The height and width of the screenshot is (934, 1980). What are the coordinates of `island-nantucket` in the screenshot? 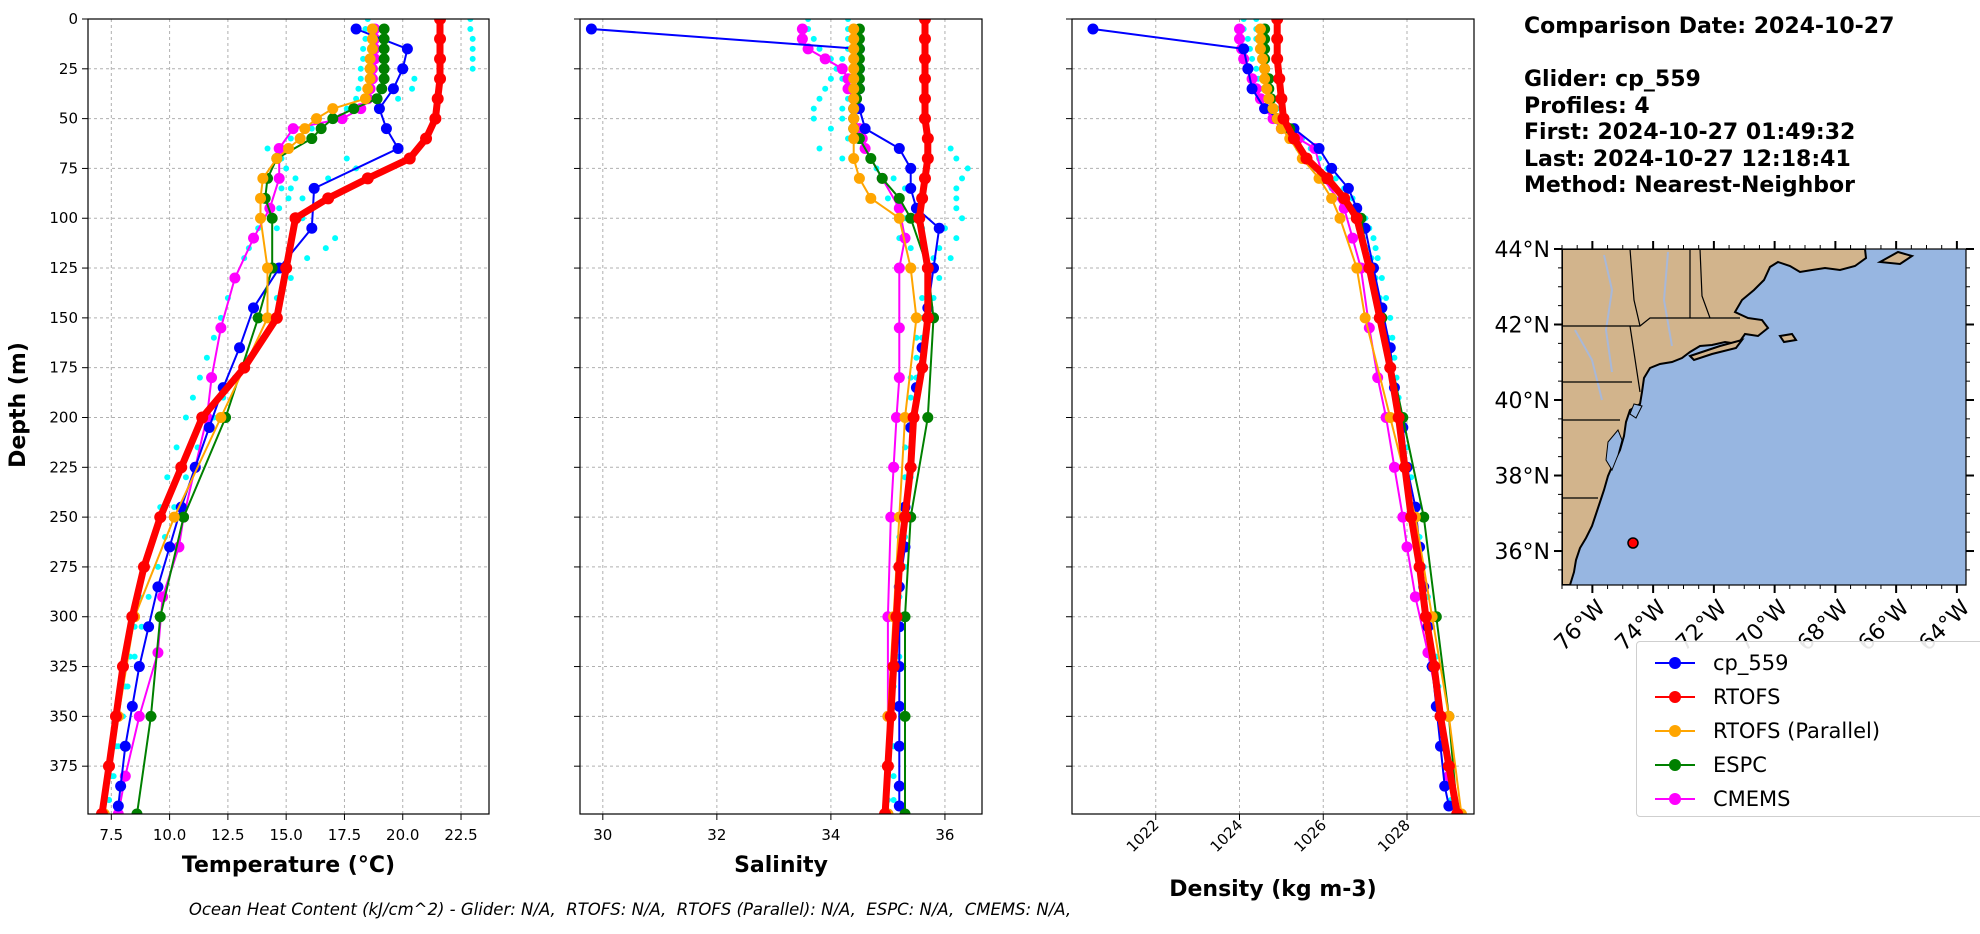 It's located at (1788, 338).